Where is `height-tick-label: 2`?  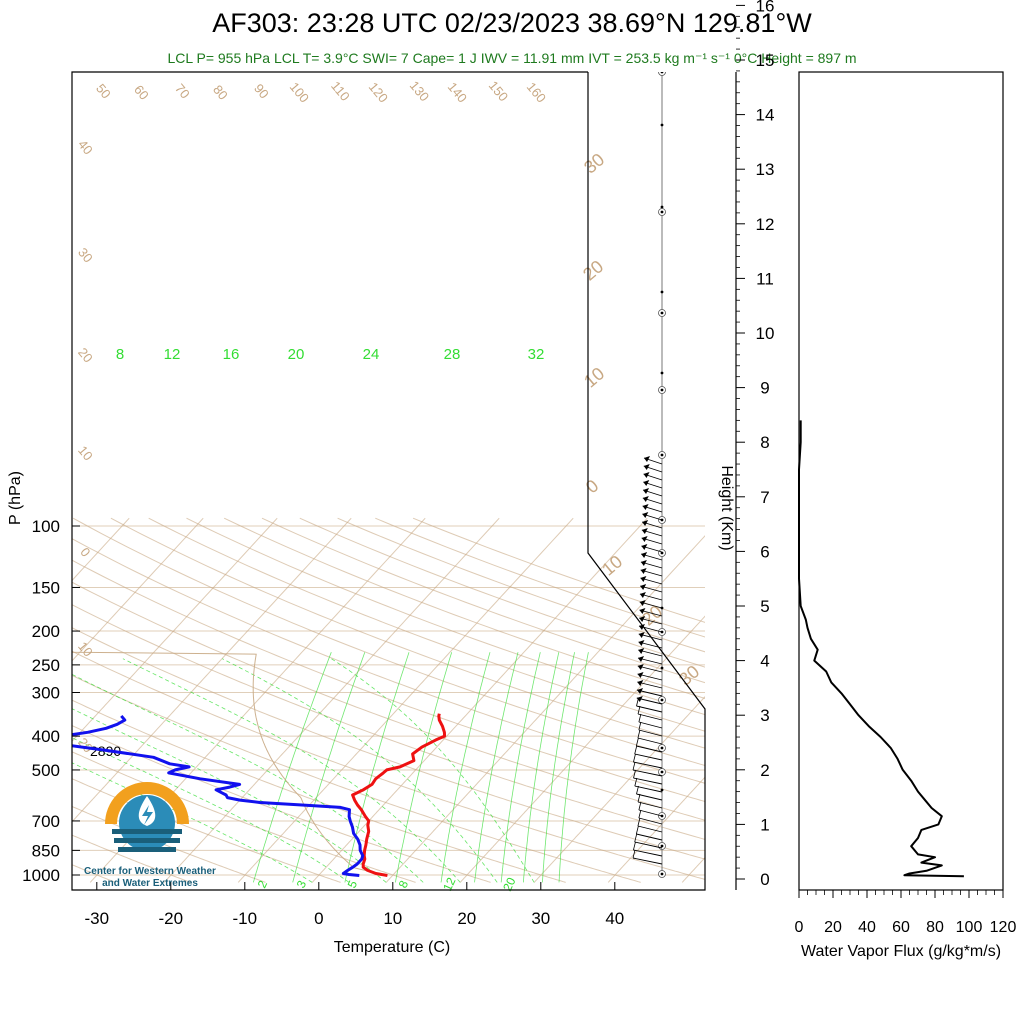 height-tick-label: 2 is located at coordinates (764, 770).